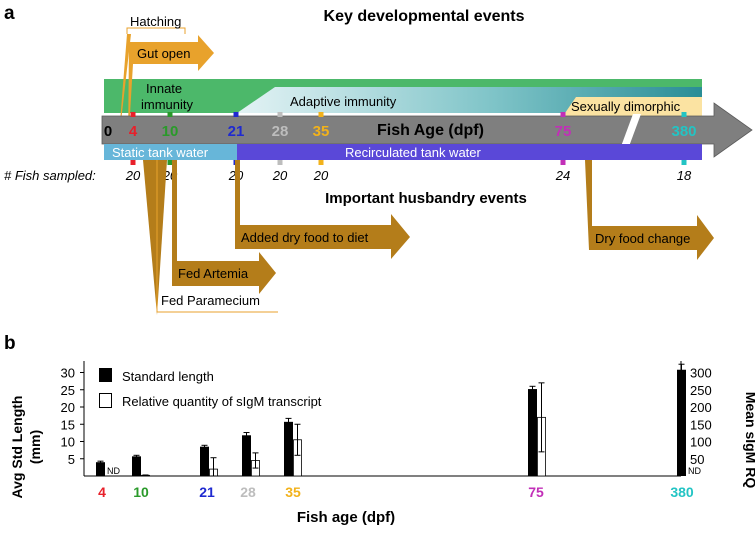  I want to click on y-tick-label-left: 30, so click(68, 373).